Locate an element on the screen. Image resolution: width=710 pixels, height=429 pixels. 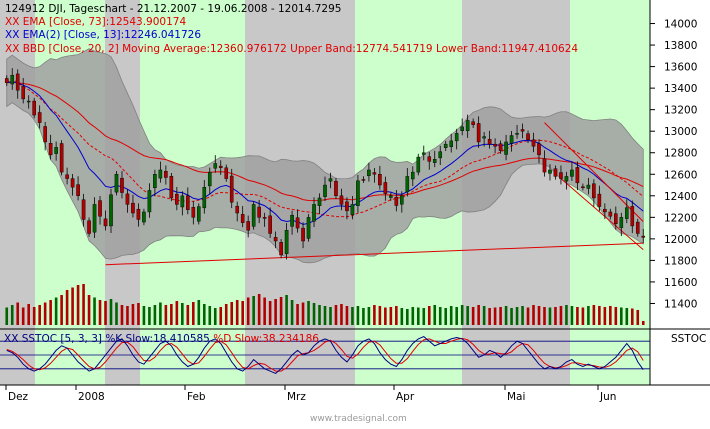
stoch-d-line is located at coordinates (325, 354).